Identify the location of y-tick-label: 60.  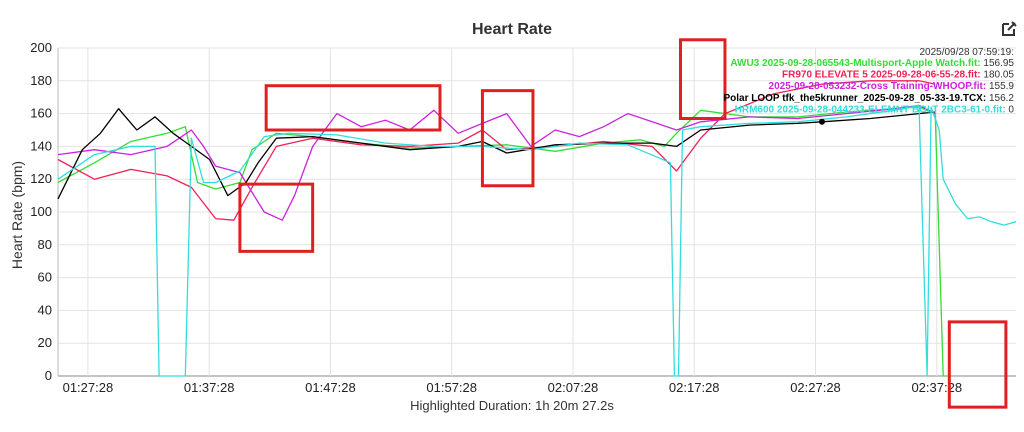
(45, 277).